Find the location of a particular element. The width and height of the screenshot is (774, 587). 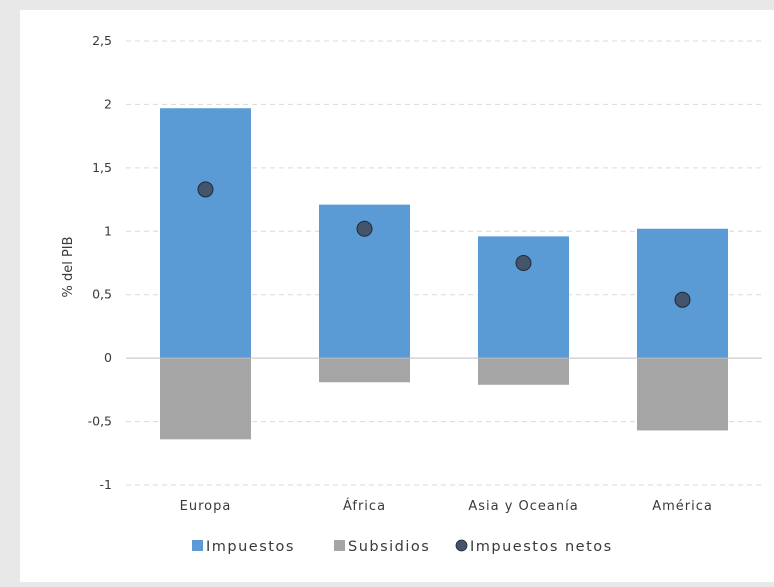

legend-impuestos-netos-swatch is located at coordinates (461, 545).